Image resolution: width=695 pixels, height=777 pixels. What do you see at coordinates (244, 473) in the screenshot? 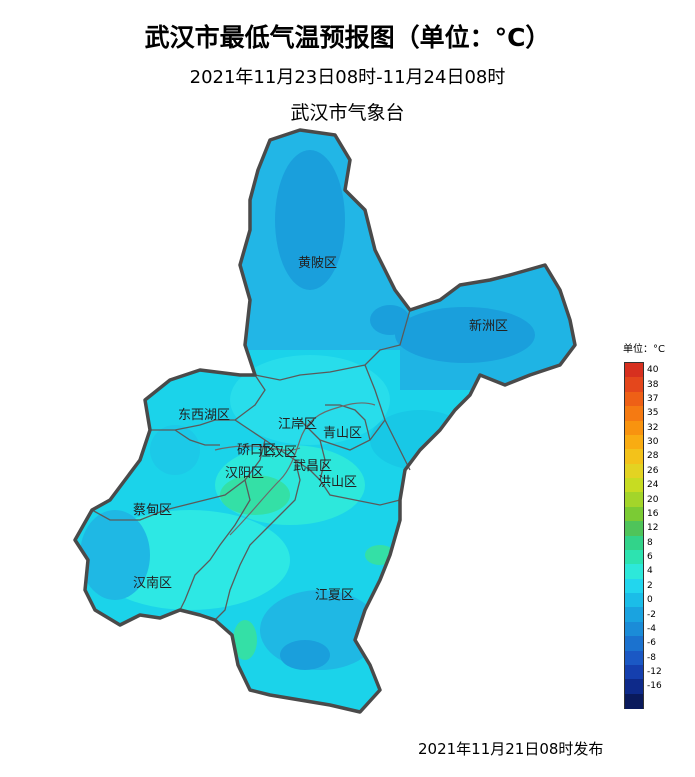
I see `label-hanyang: 汉阳区` at bounding box center [244, 473].